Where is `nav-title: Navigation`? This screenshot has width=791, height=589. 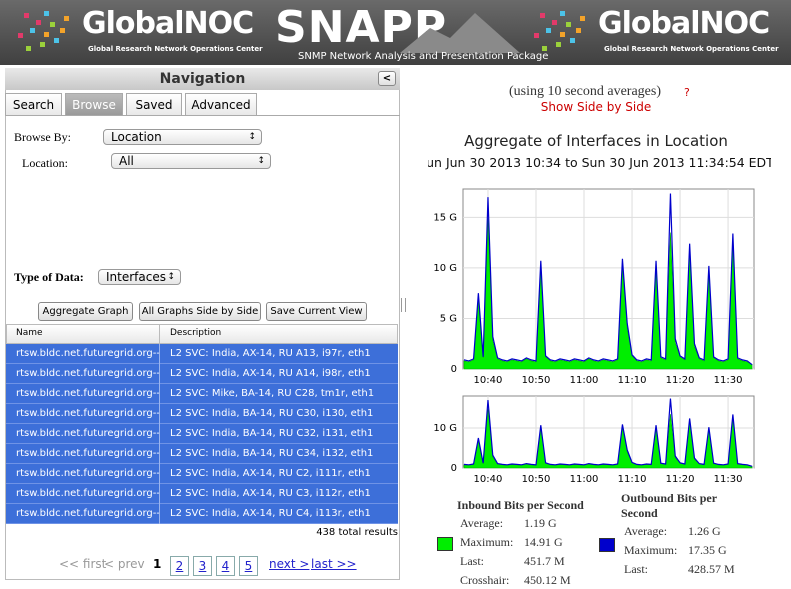 nav-title: Navigation is located at coordinates (202, 79).